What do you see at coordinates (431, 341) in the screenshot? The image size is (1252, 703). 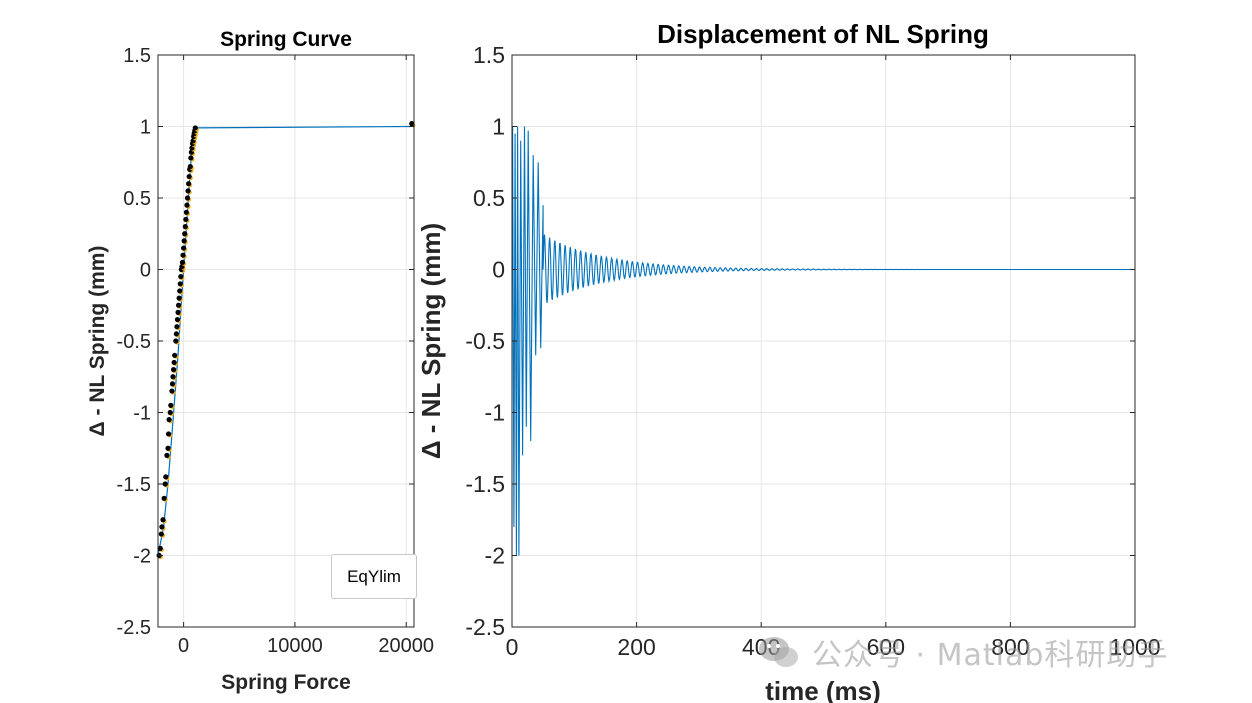 I see `displacement-ylabel: Δ - NL Spring (mm)` at bounding box center [431, 341].